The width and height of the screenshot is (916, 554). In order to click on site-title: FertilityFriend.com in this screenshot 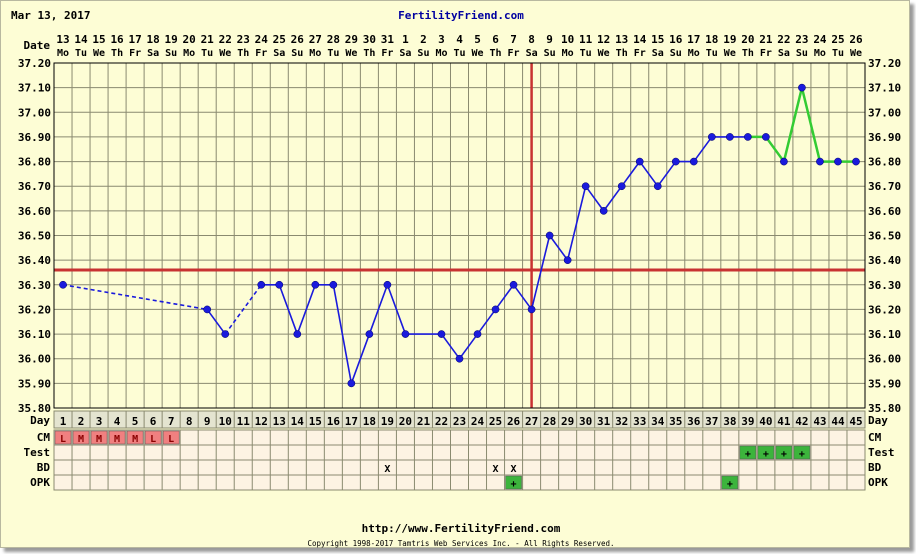, I will do `click(461, 15)`.